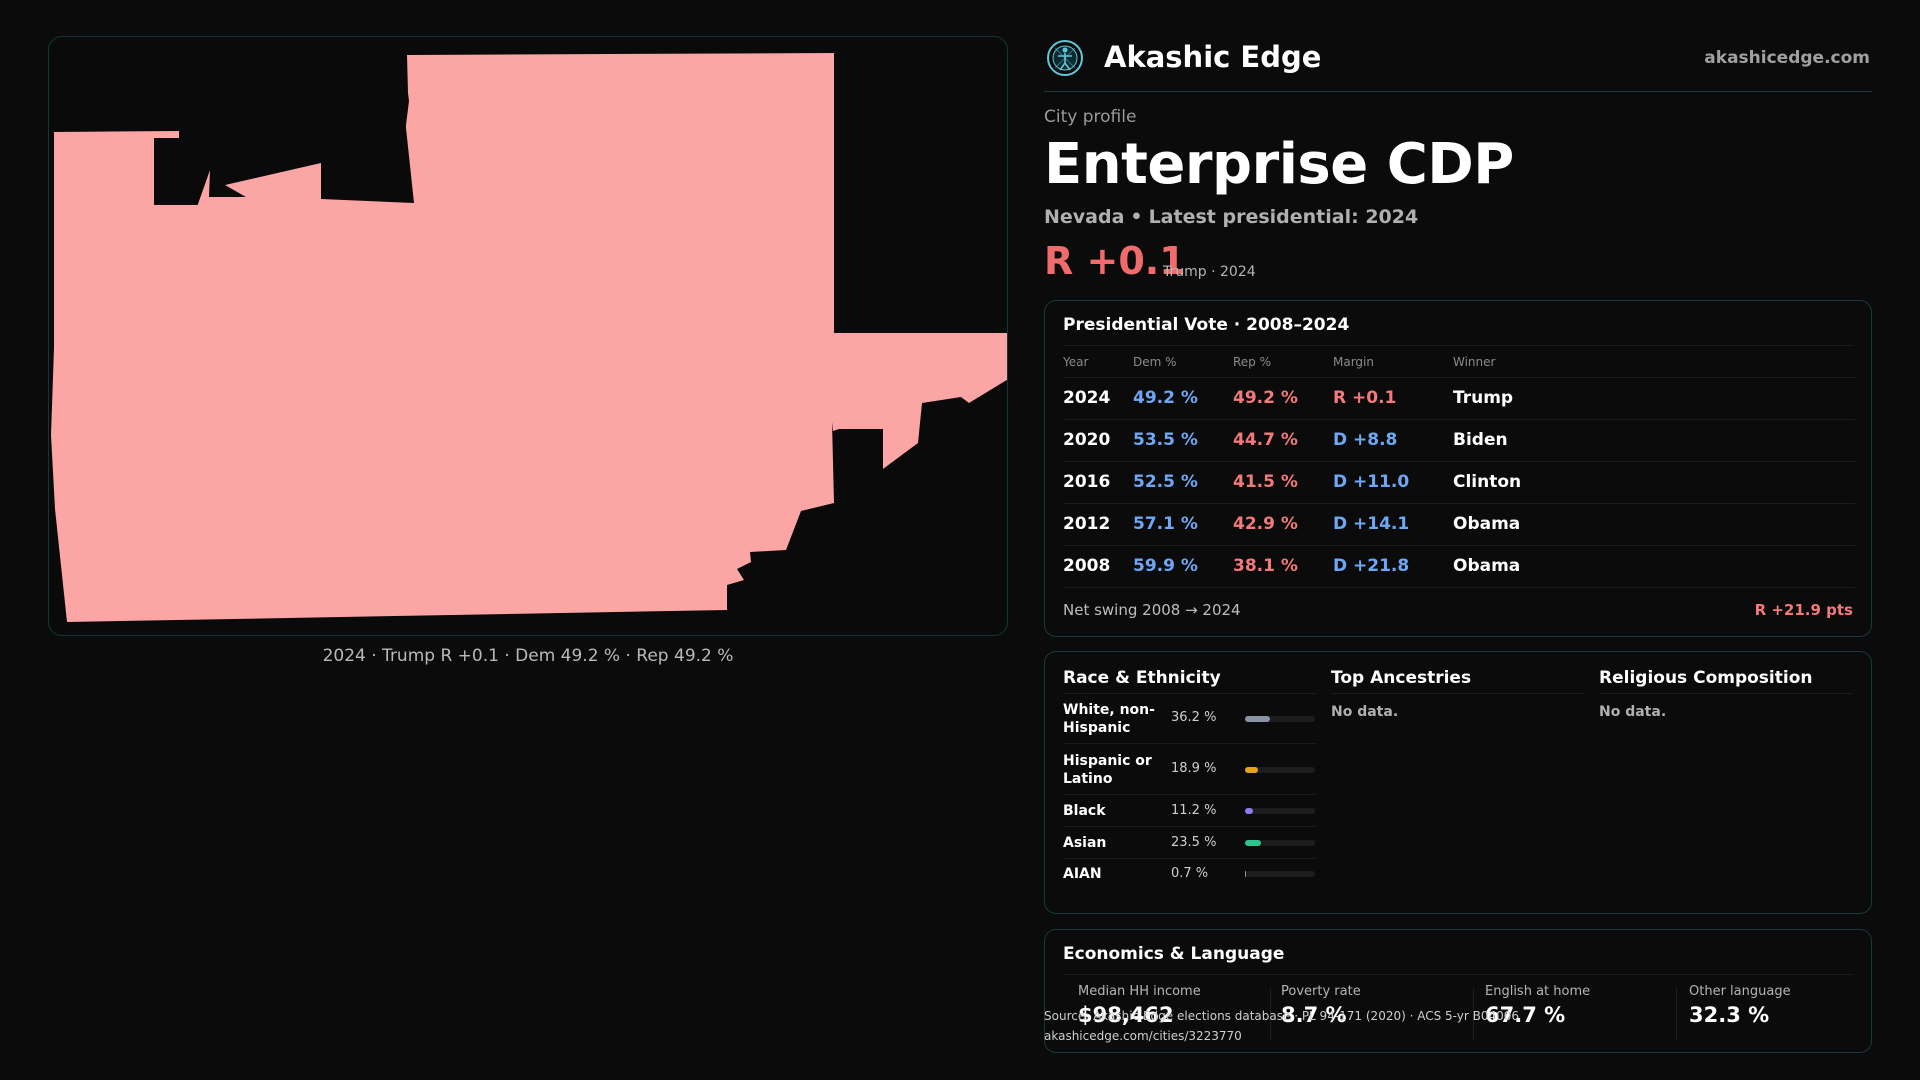  What do you see at coordinates (1787, 58) in the screenshot?
I see `brand-url: akashicedge.com` at bounding box center [1787, 58].